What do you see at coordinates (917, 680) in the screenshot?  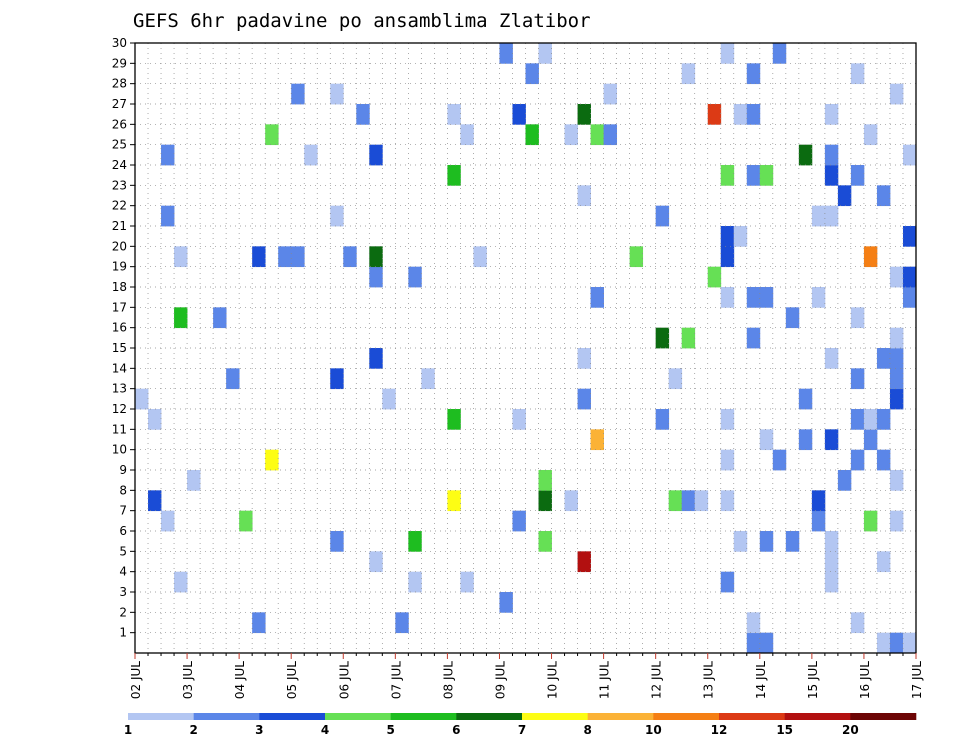 I see `x-tick-label: 17 JUL` at bounding box center [917, 680].